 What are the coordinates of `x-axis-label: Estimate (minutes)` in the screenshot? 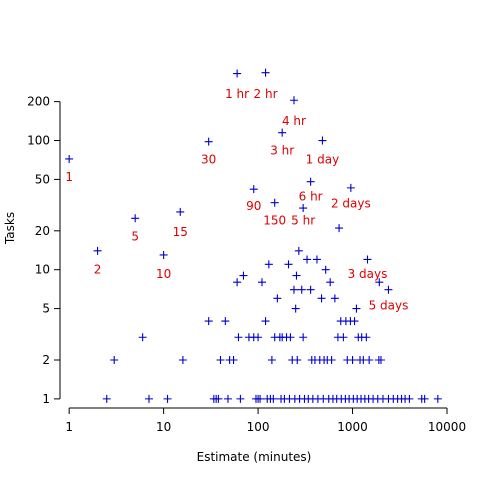 It's located at (254, 457).